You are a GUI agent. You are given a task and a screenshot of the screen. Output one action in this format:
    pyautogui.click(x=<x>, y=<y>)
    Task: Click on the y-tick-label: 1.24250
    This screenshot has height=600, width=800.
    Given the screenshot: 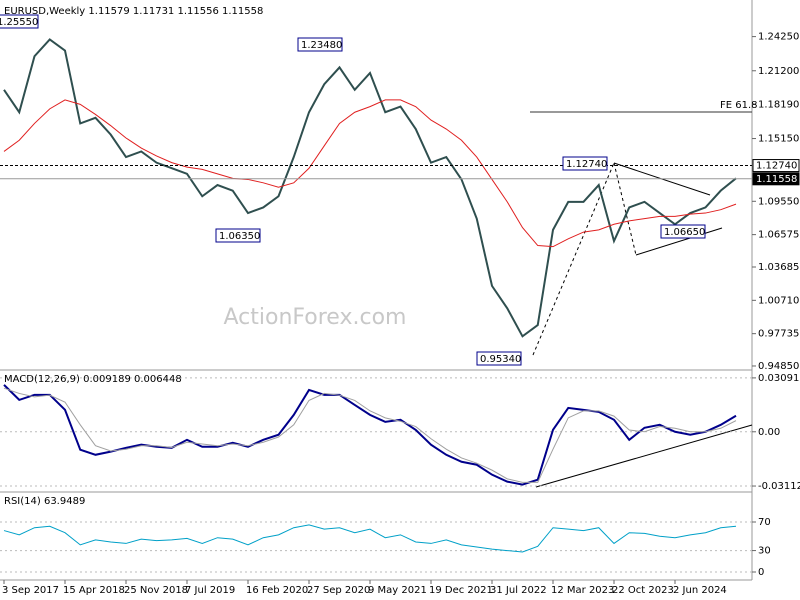 What is the action you would take?
    pyautogui.click(x=778, y=37)
    